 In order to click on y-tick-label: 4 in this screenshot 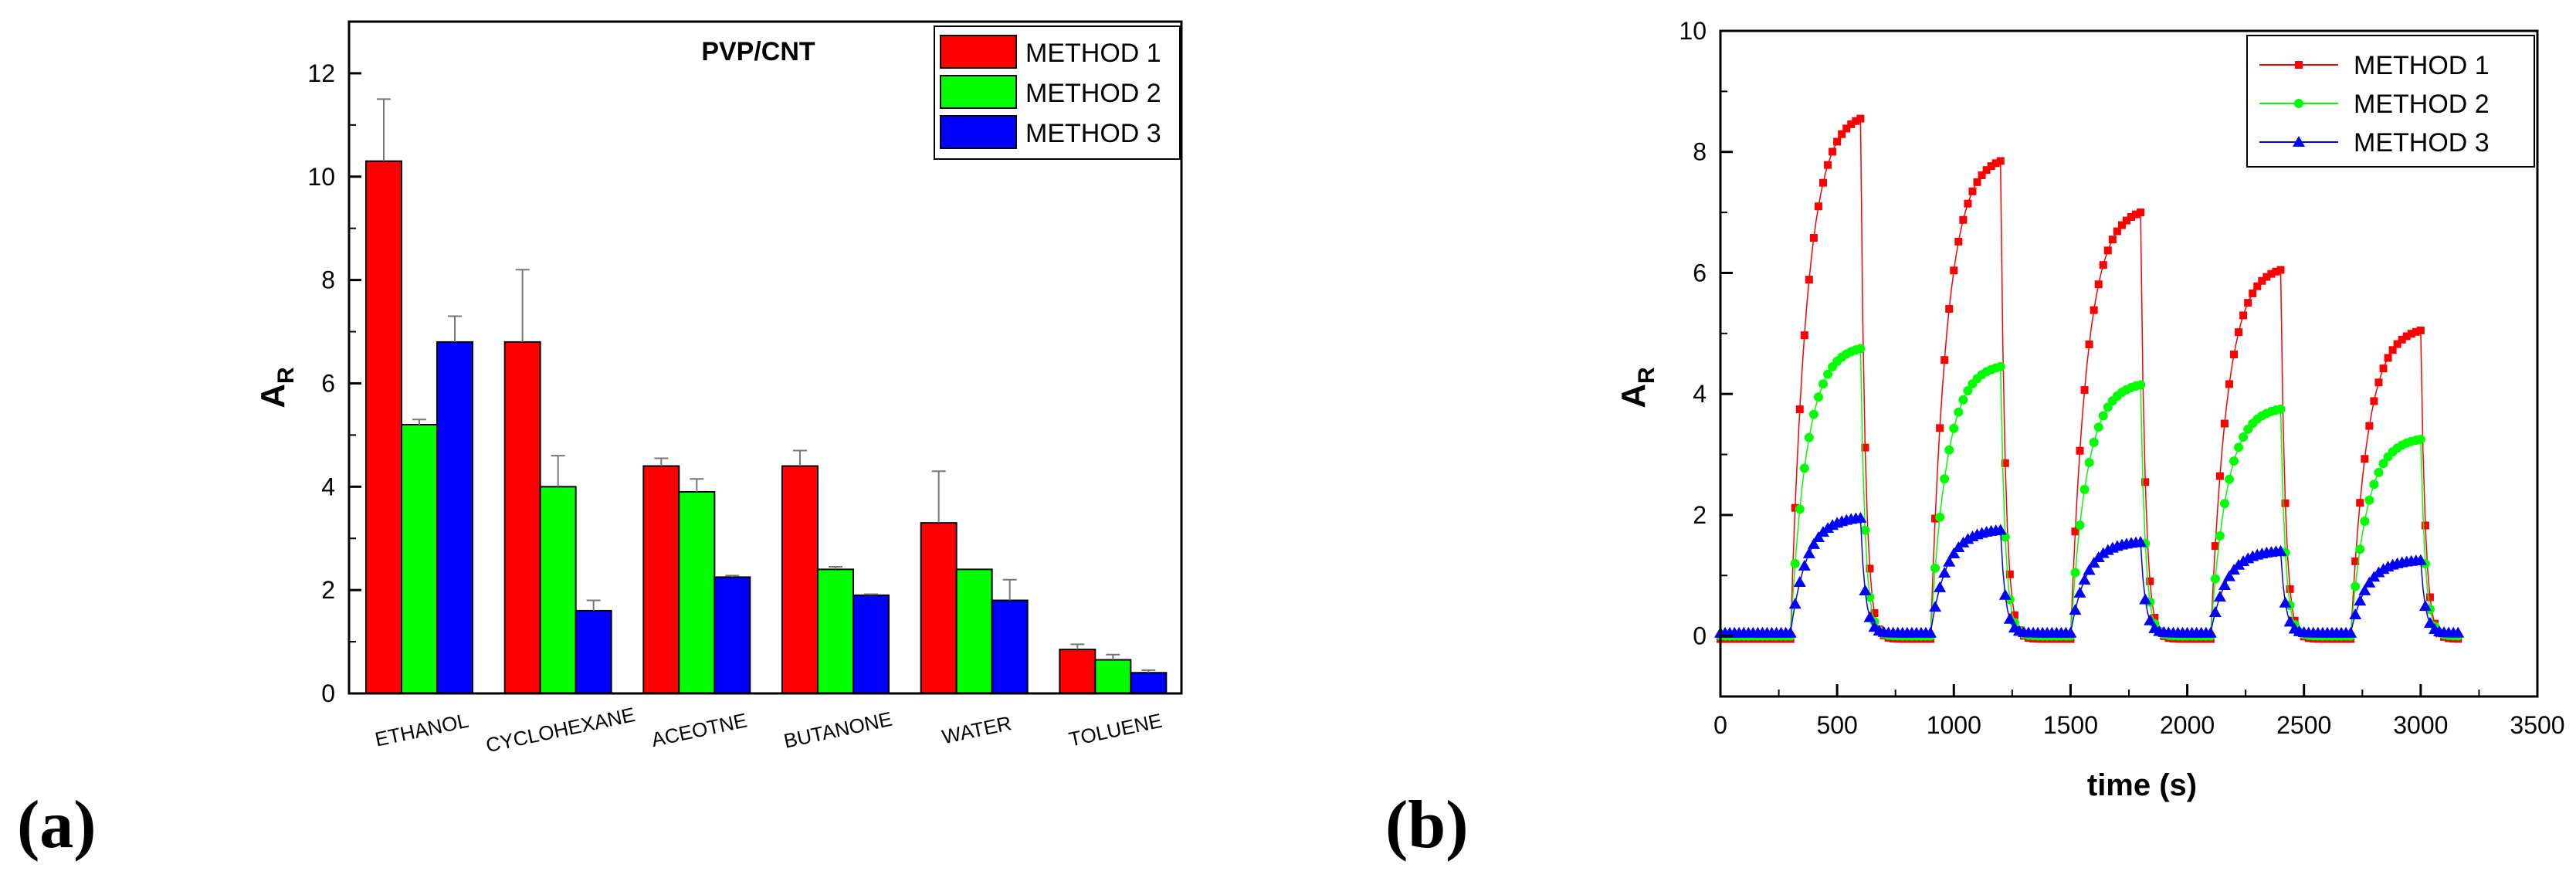, I will do `click(1700, 394)`.